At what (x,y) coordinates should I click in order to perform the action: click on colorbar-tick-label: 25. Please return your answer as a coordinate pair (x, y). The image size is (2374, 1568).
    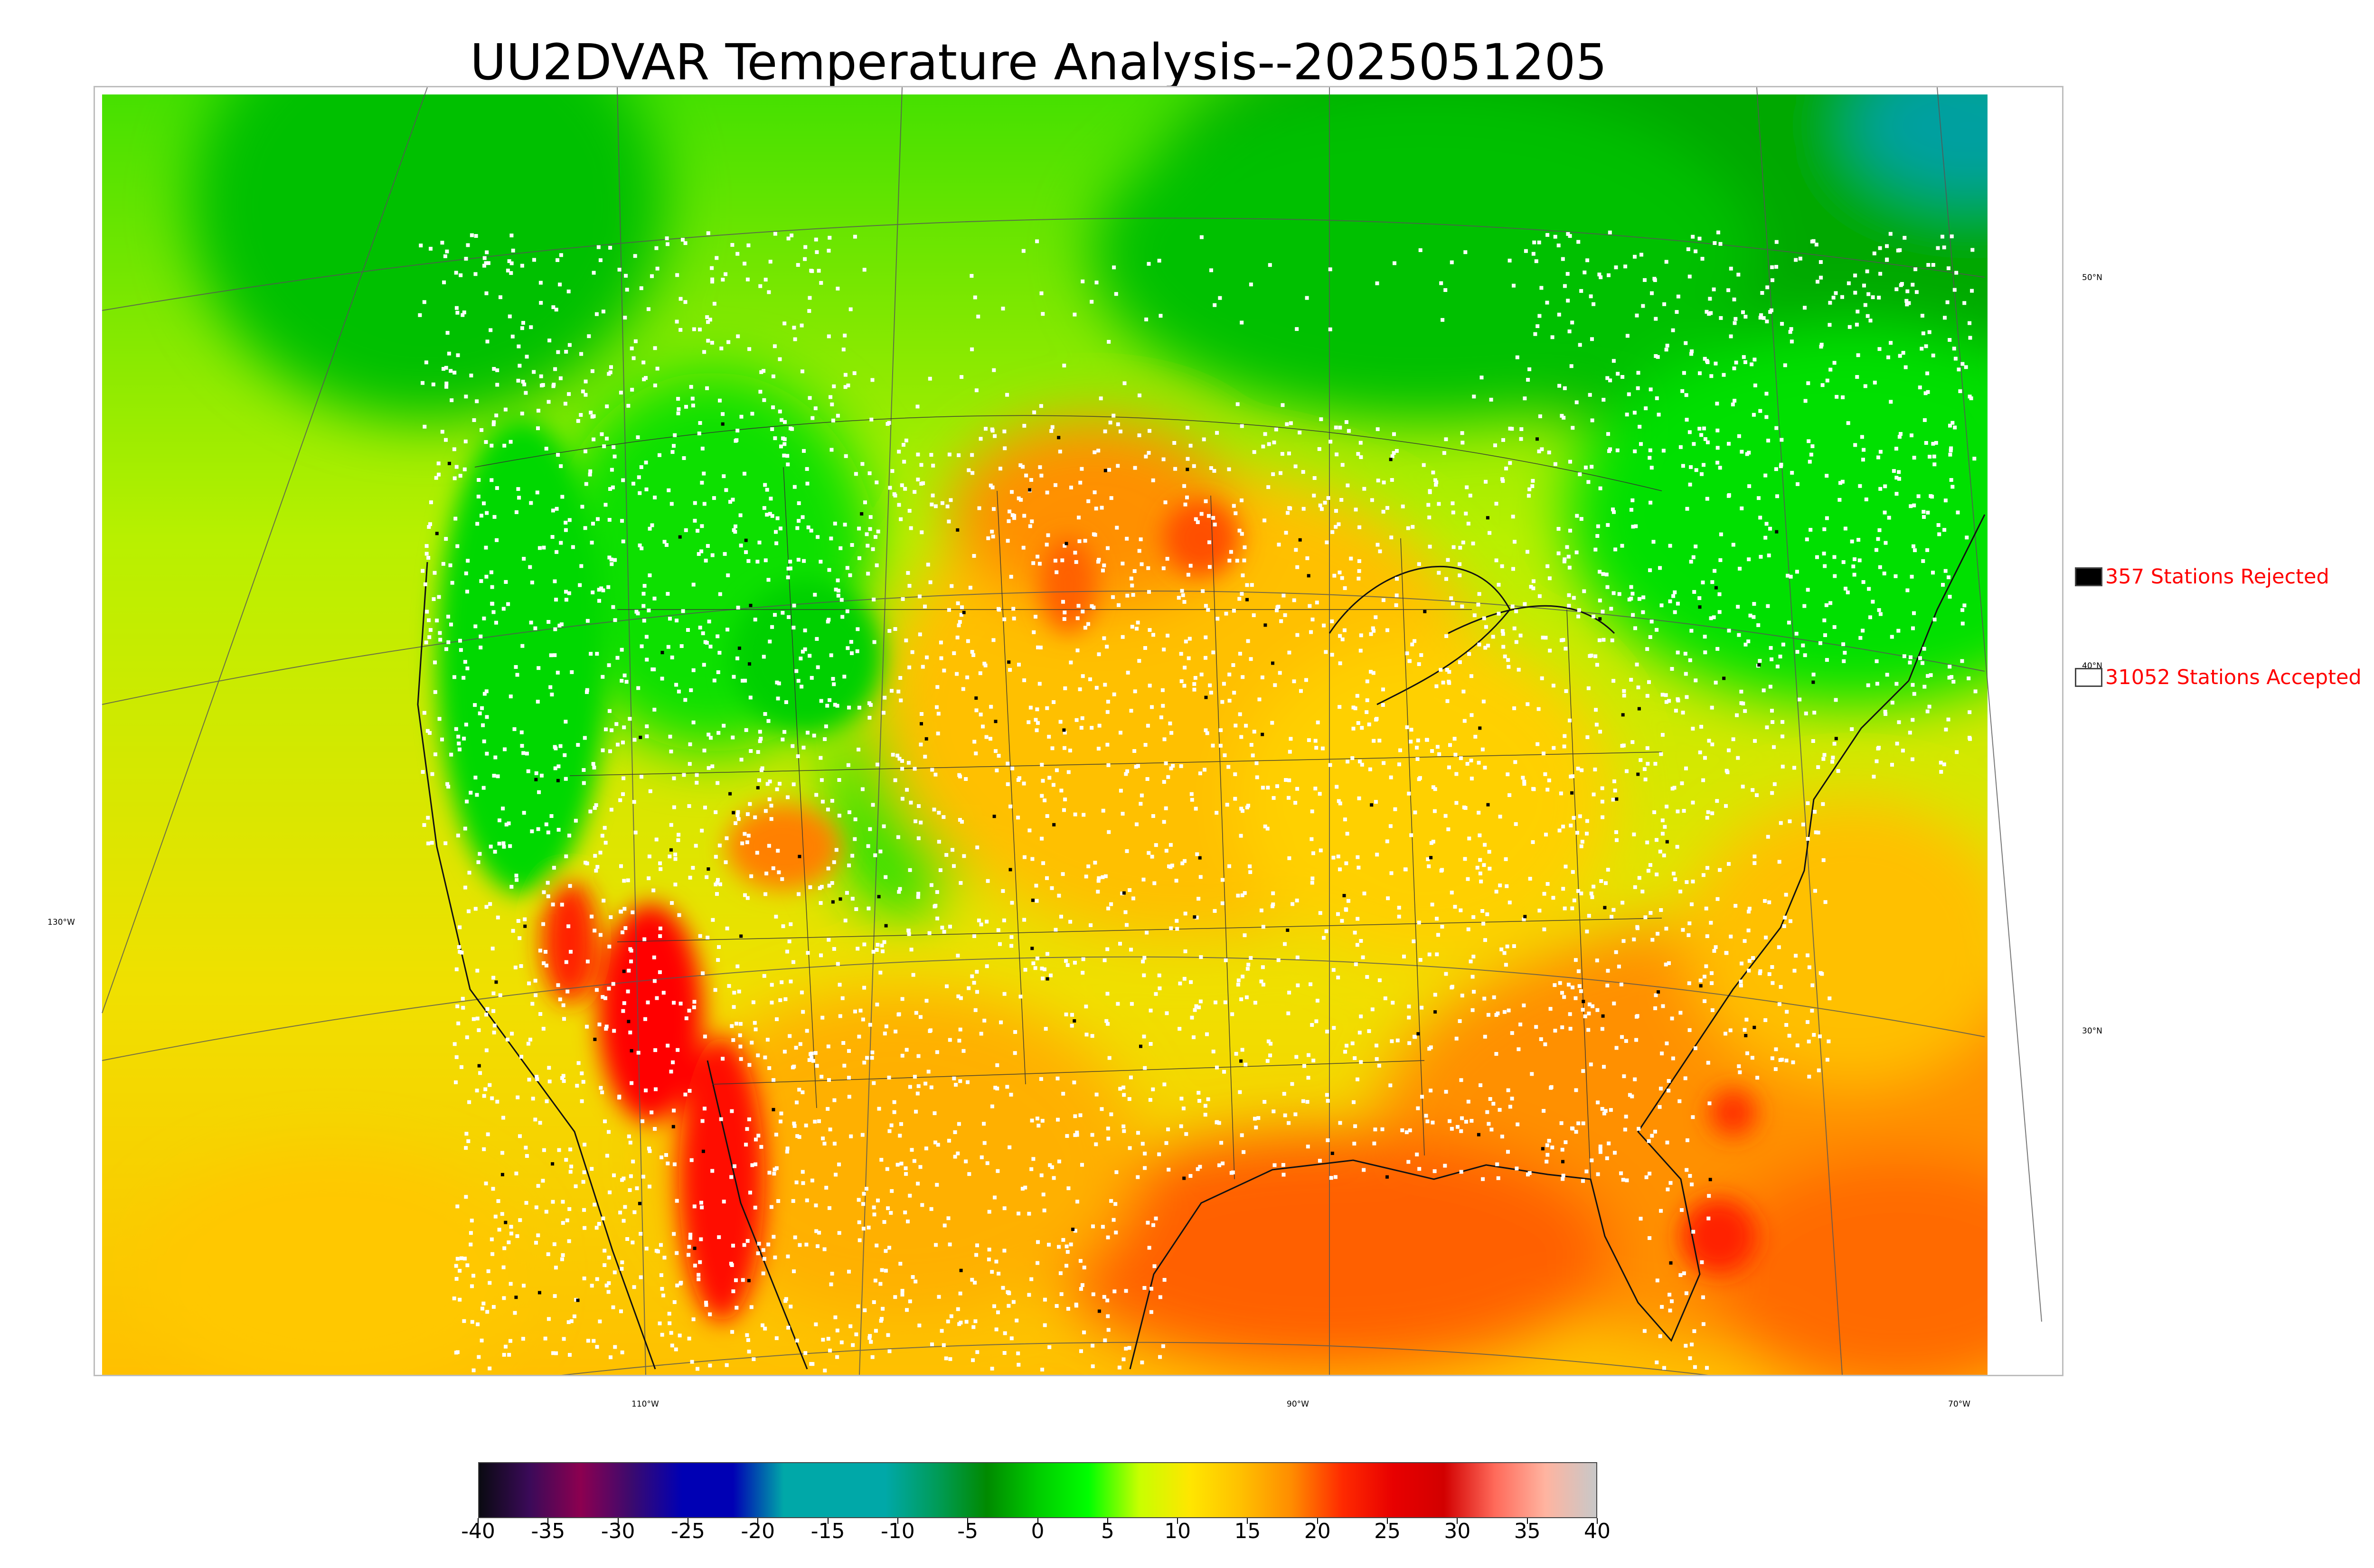
    Looking at the image, I should click on (1387, 1531).